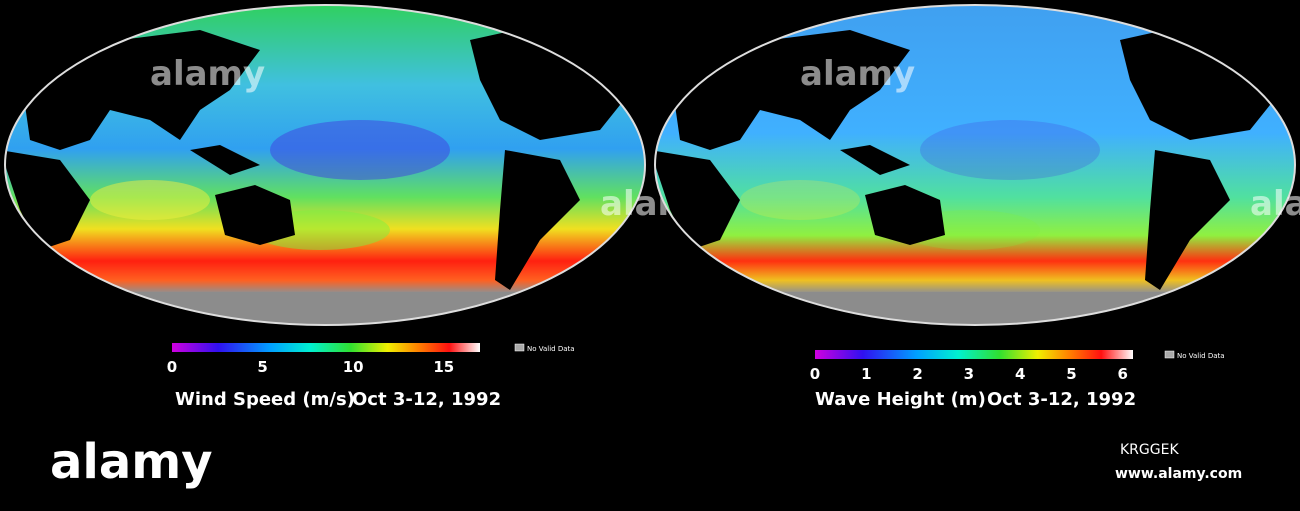  What do you see at coordinates (917, 374) in the screenshot?
I see `colorbar-tick-label: 2` at bounding box center [917, 374].